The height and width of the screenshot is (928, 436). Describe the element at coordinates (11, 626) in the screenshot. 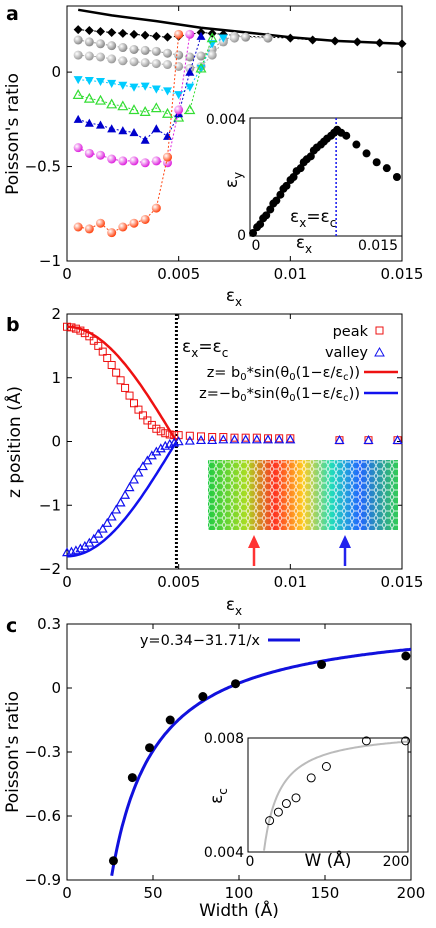

I see `panel-label-c: c` at that location.